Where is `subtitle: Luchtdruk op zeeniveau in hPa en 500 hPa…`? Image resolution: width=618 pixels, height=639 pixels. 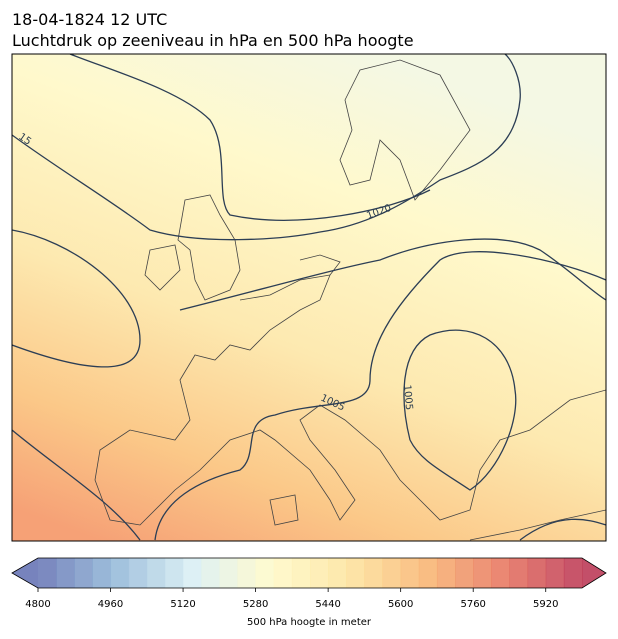 subtitle: Luchtdruk op zeeniveau in hPa en 500 hPa… is located at coordinates (213, 40).